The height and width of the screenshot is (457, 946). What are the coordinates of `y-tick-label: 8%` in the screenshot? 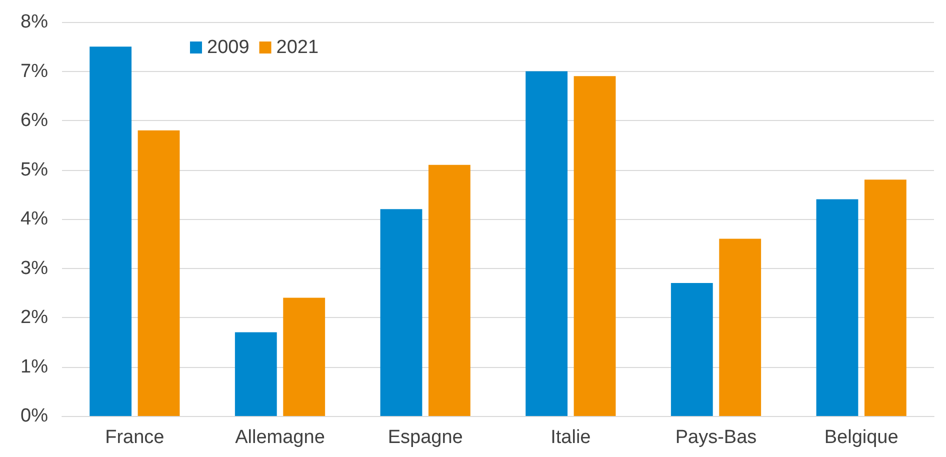 It's located at (34, 22).